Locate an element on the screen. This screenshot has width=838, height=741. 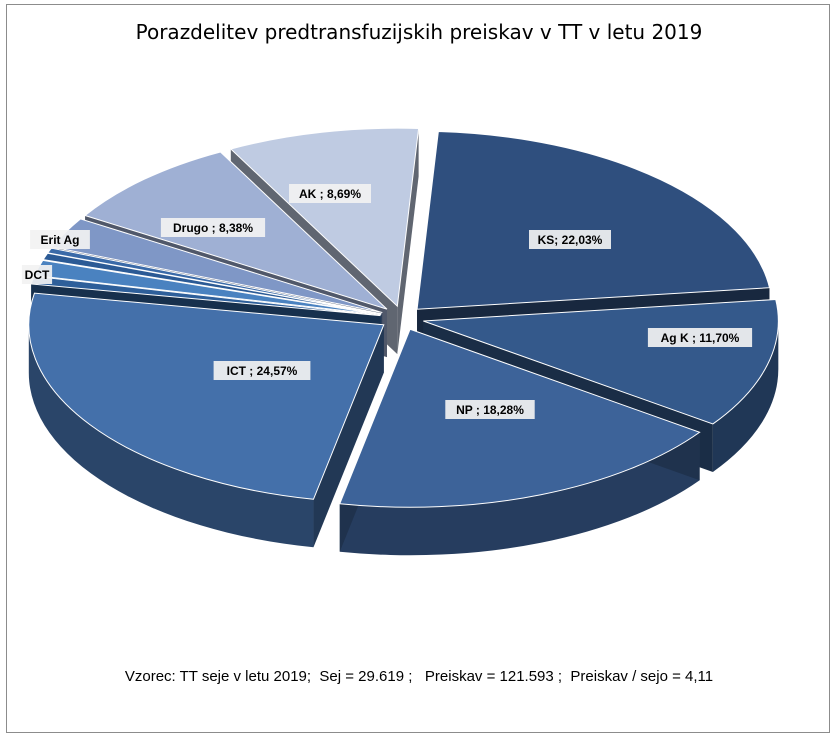
data-label-erit-ag: Erit Ag is located at coordinates (60, 240).